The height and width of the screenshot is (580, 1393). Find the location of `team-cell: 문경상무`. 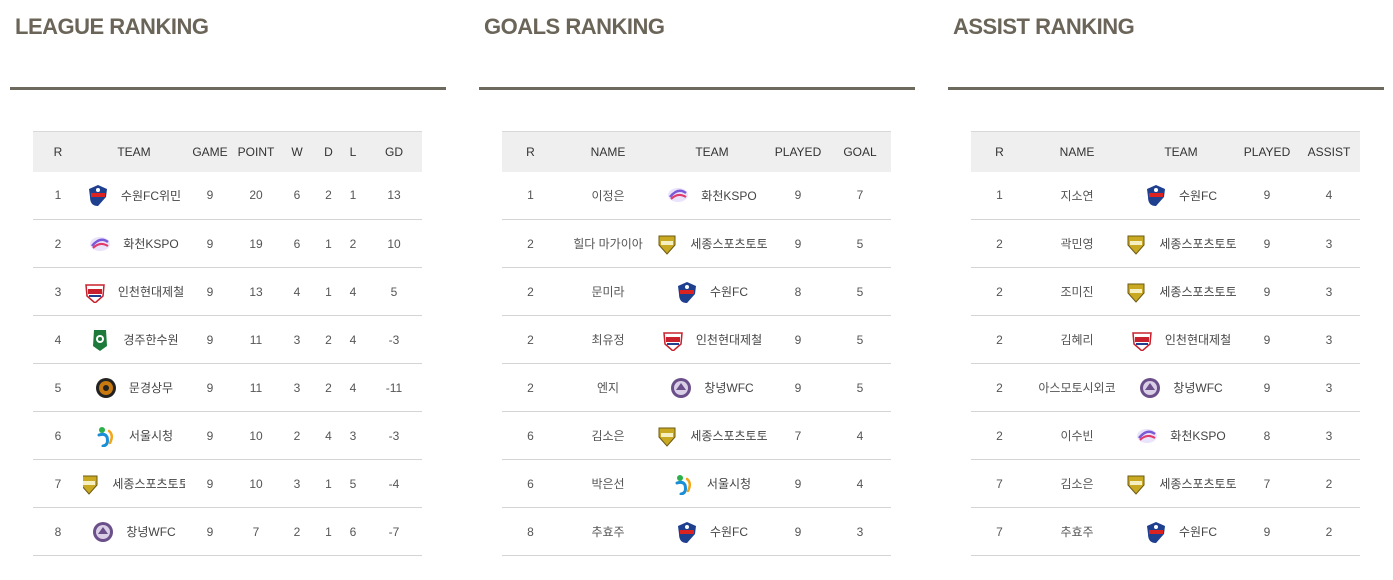

team-cell: 문경상무 is located at coordinates (134, 388).